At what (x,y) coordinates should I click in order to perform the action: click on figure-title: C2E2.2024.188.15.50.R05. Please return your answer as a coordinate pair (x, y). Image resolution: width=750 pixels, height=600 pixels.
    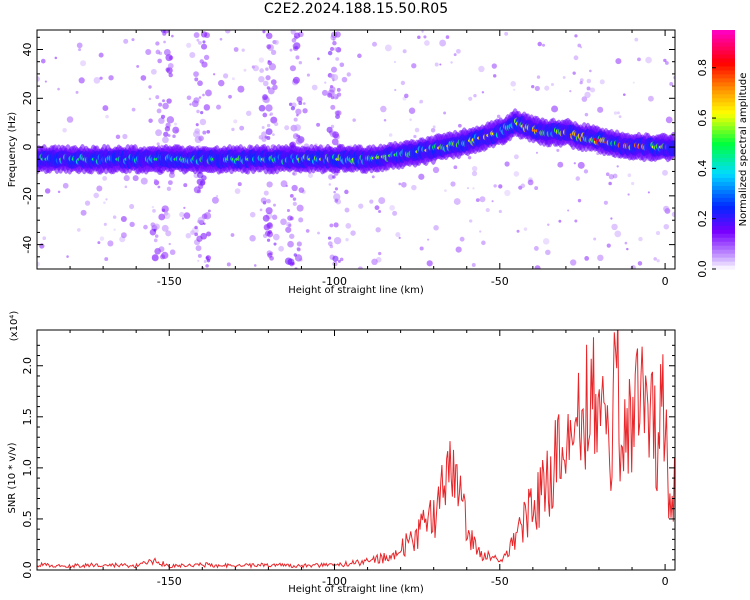
    Looking at the image, I should click on (356, 9).